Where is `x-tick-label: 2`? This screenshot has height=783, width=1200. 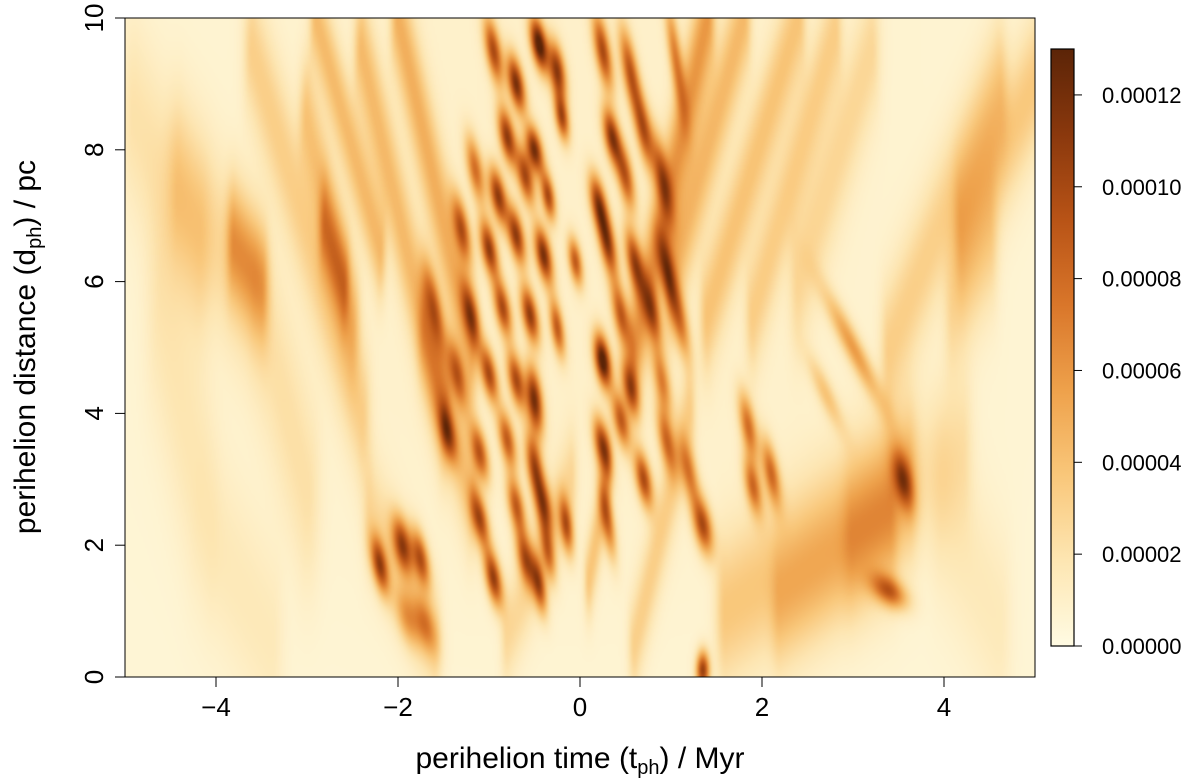
x-tick-label: 2 is located at coordinates (762, 707).